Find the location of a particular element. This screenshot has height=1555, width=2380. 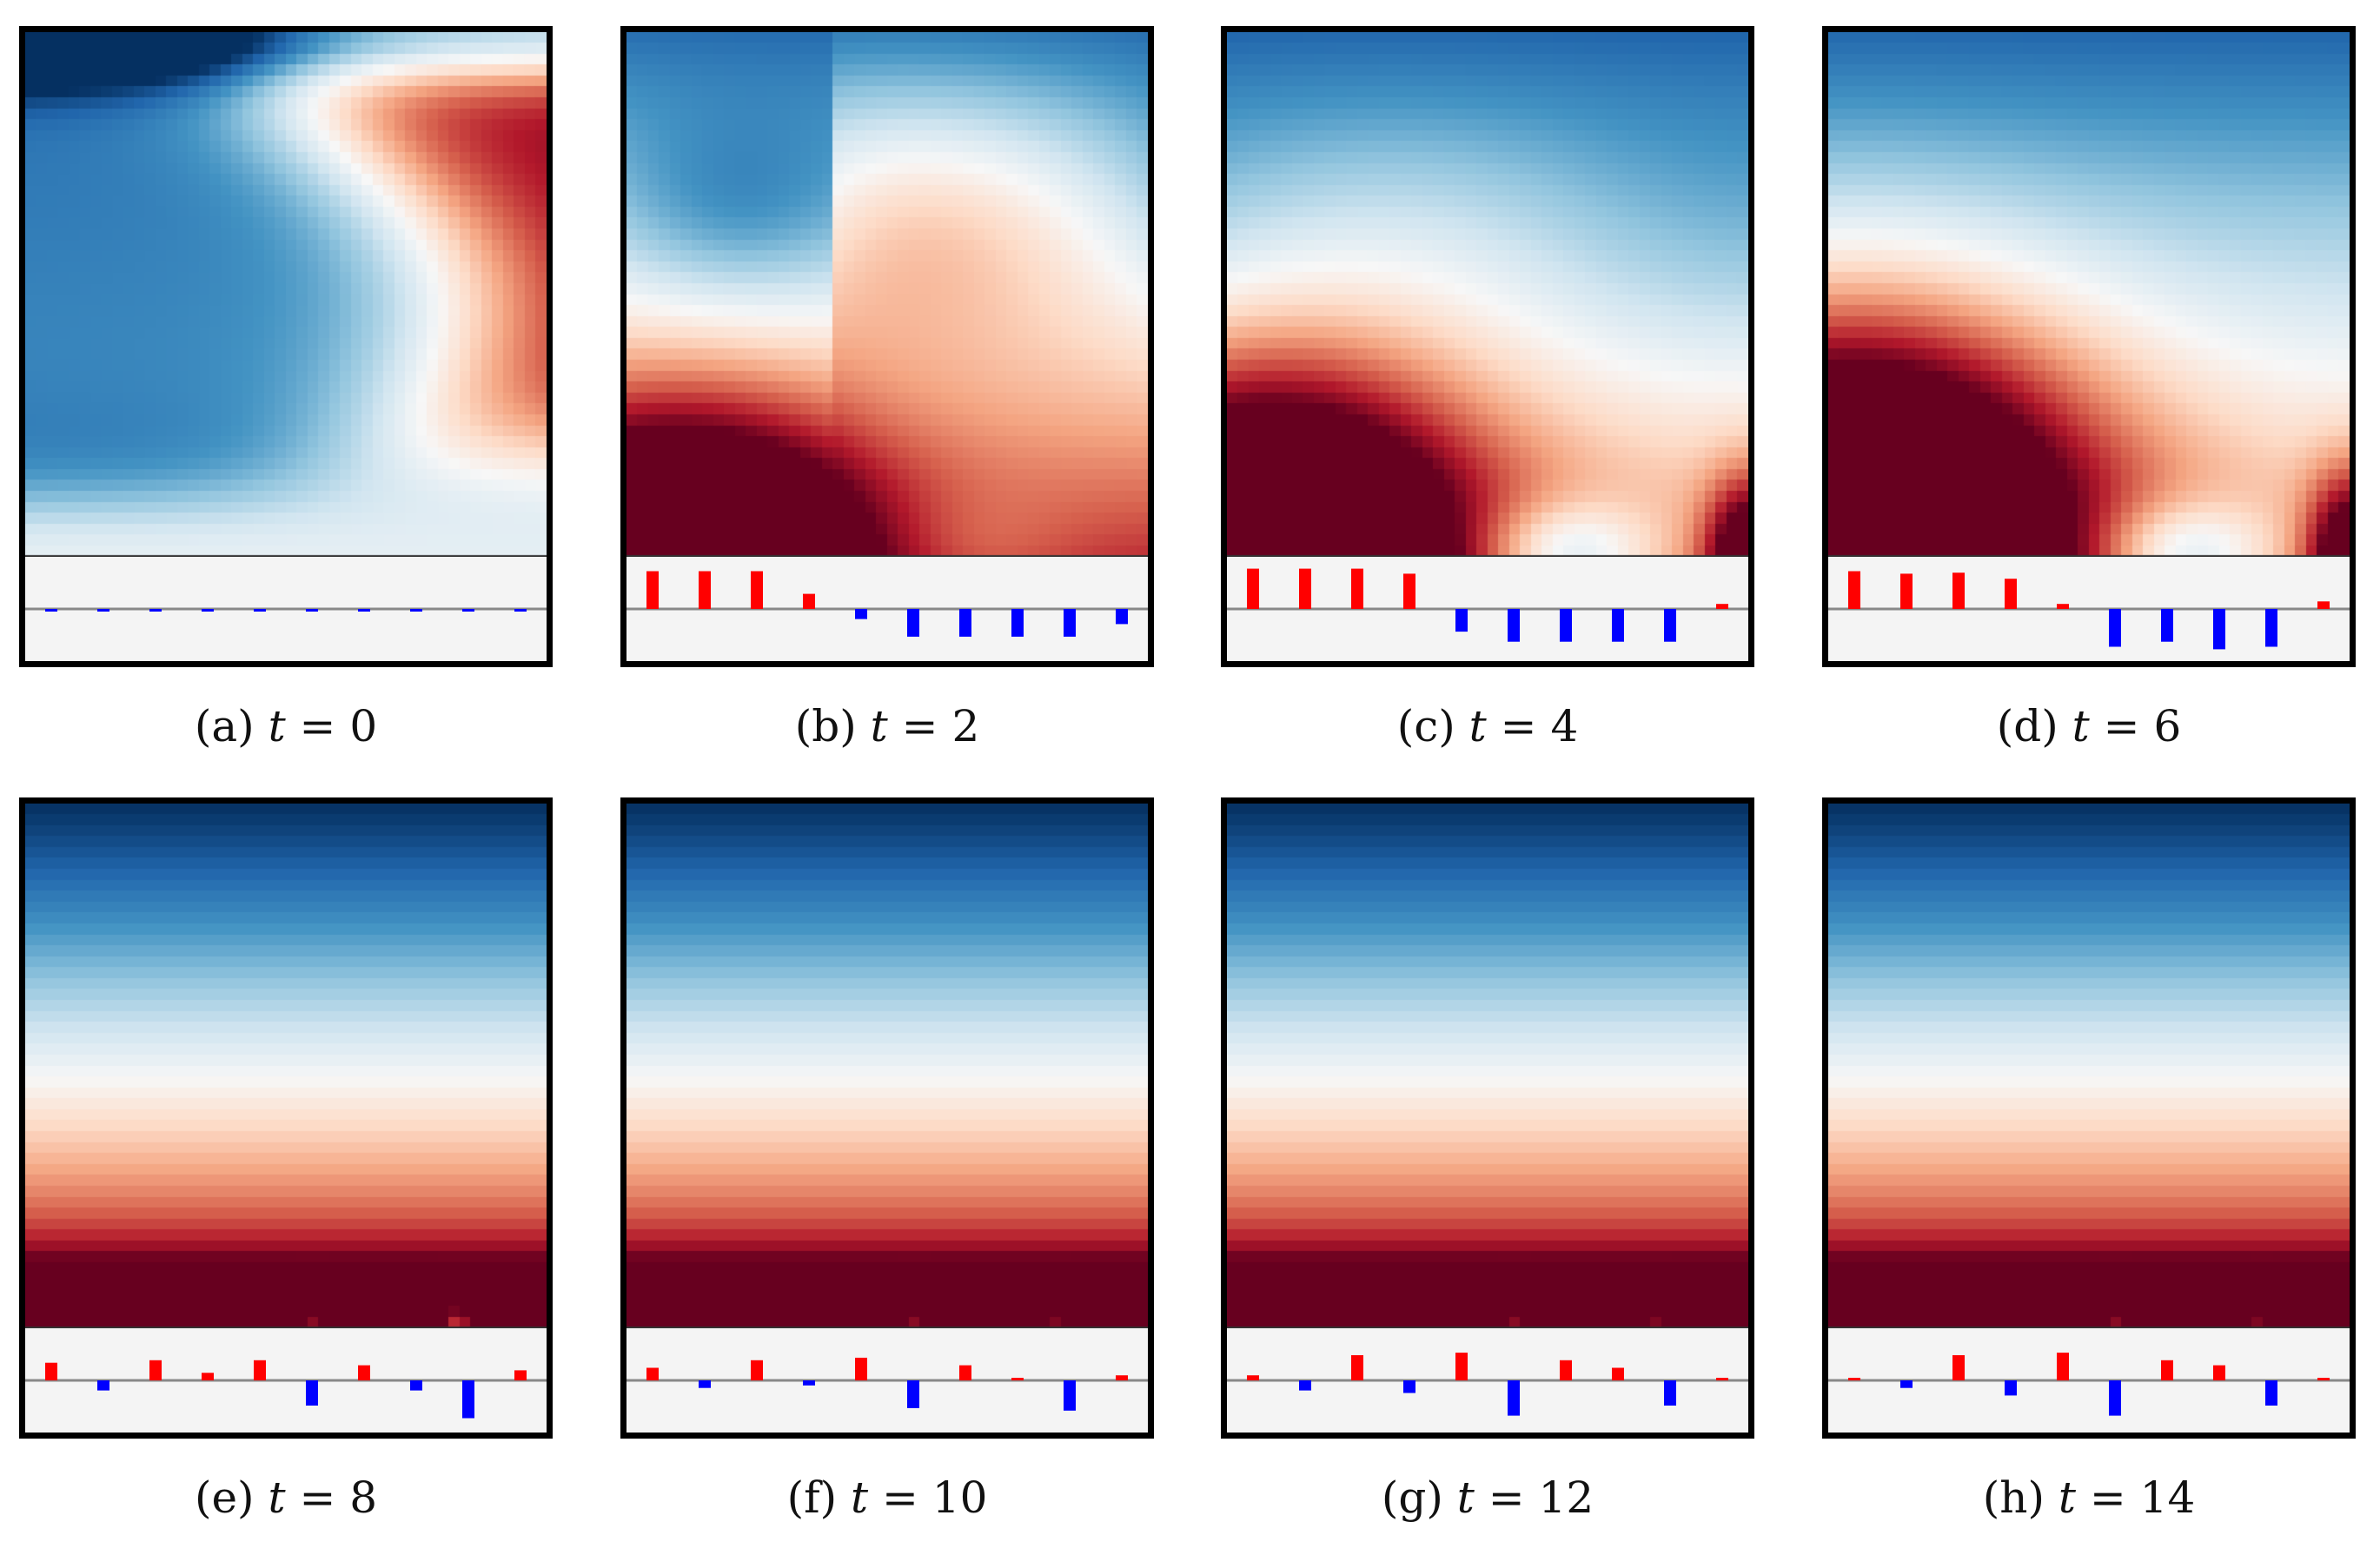

caption-c: (c) t = 4 is located at coordinates (1487, 726).